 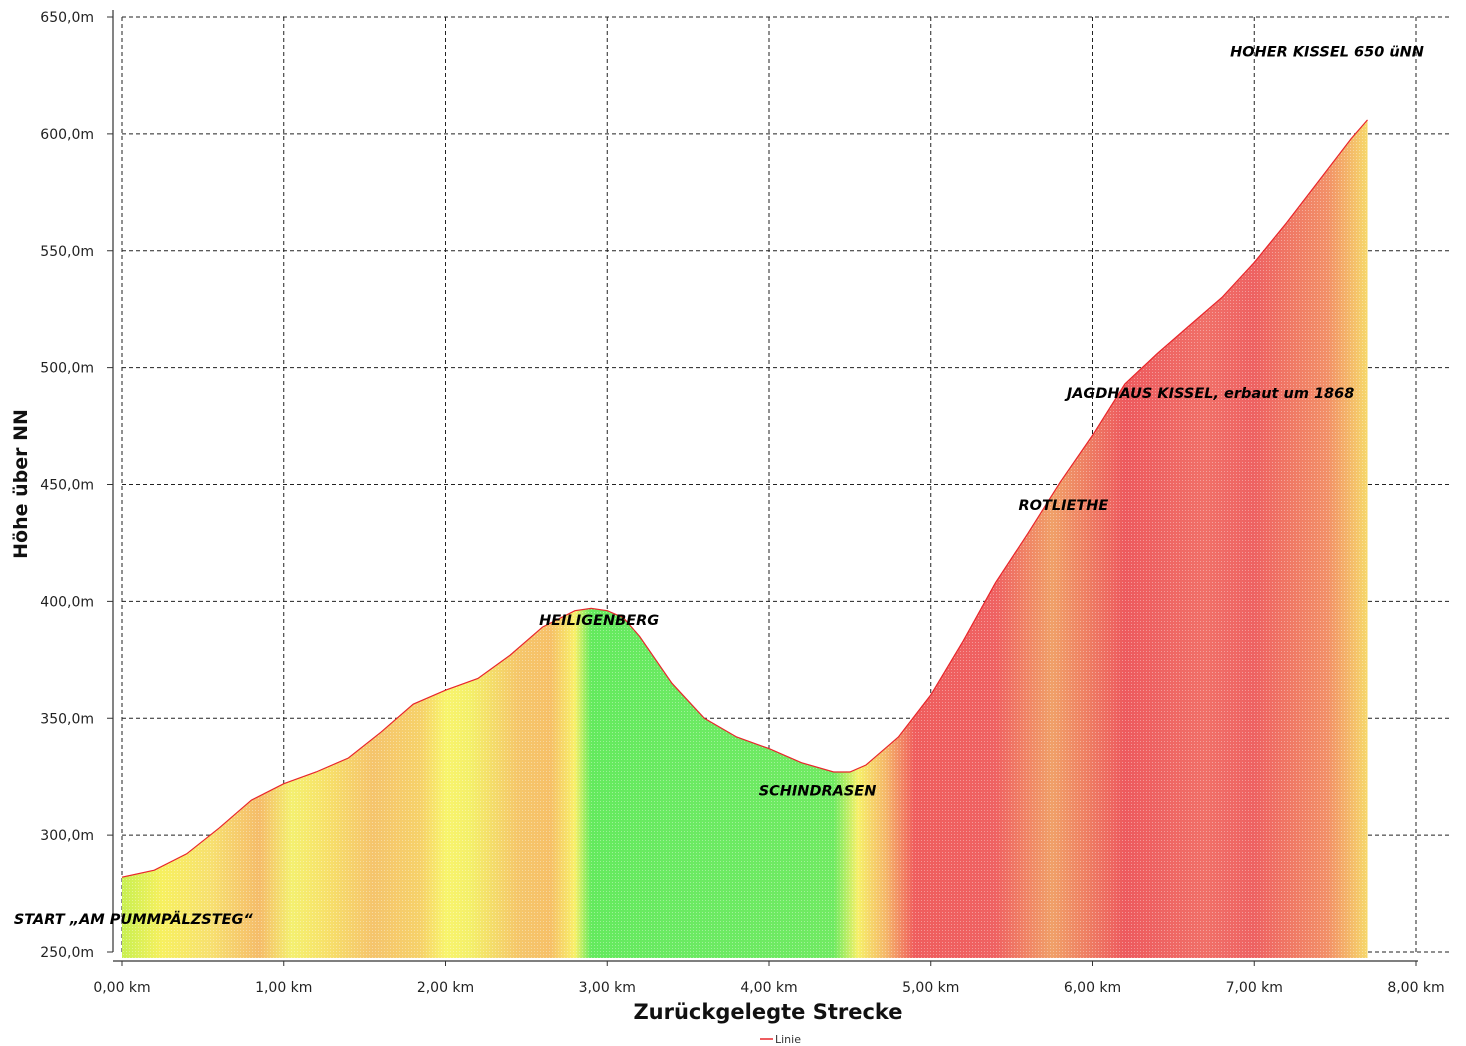 I want to click on y-tick-label: 300,0m, so click(x=67, y=836).